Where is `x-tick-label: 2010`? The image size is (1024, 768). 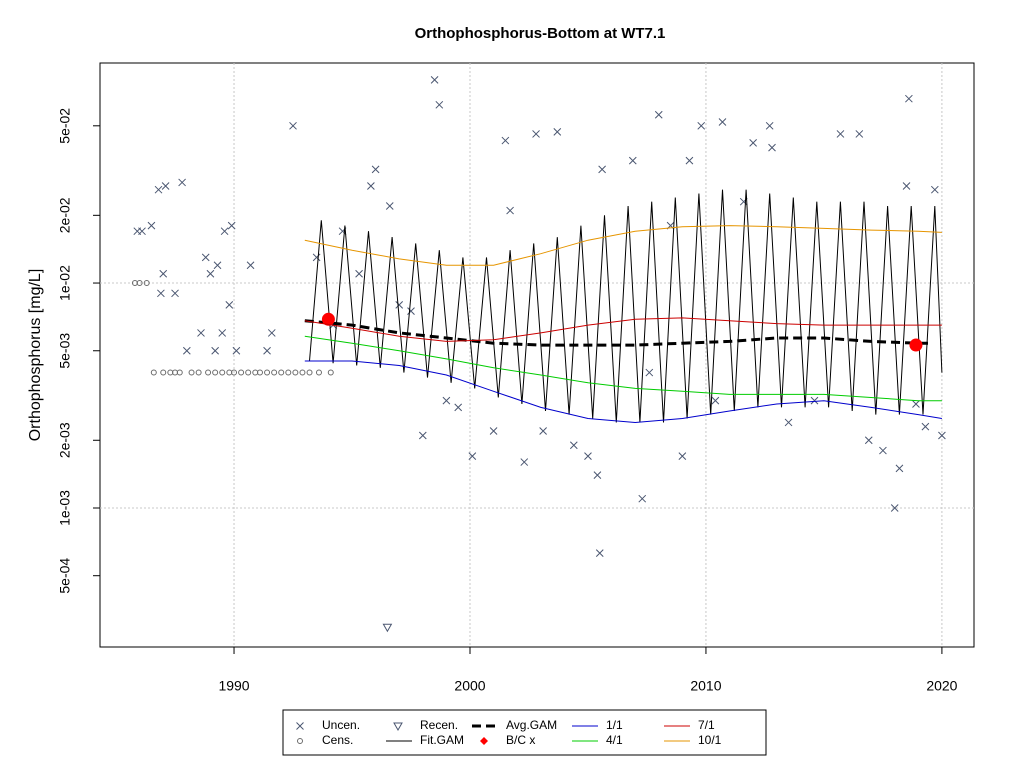
x-tick-label: 2010 is located at coordinates (705, 686).